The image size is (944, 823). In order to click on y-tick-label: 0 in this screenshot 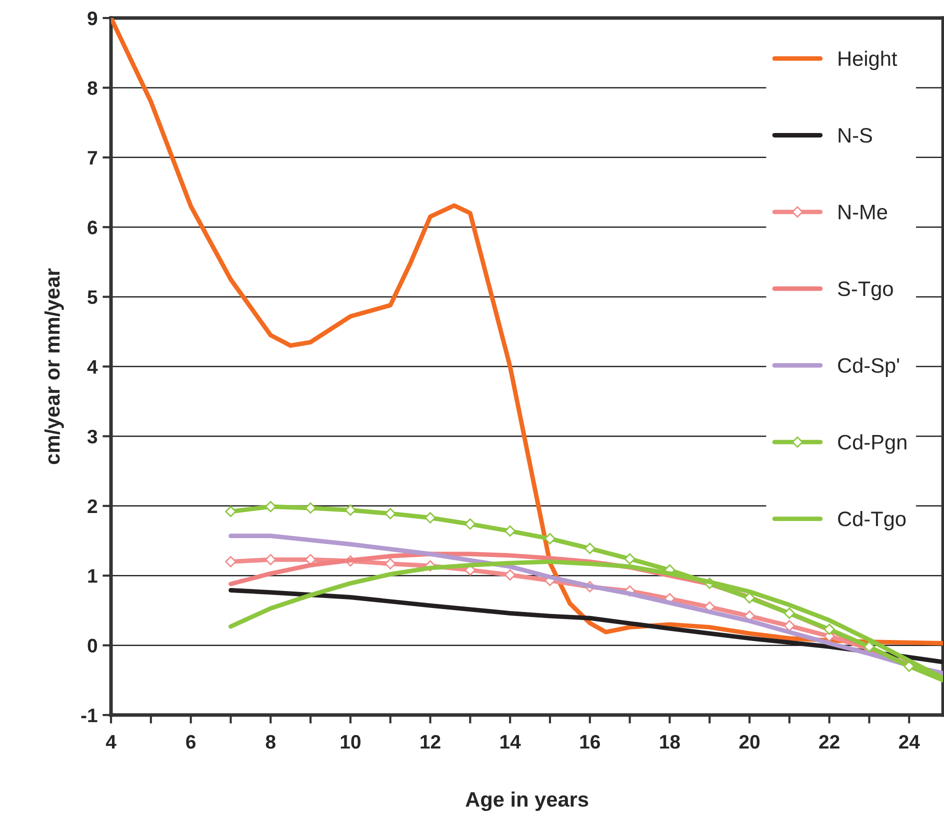, I will do `click(93, 645)`.